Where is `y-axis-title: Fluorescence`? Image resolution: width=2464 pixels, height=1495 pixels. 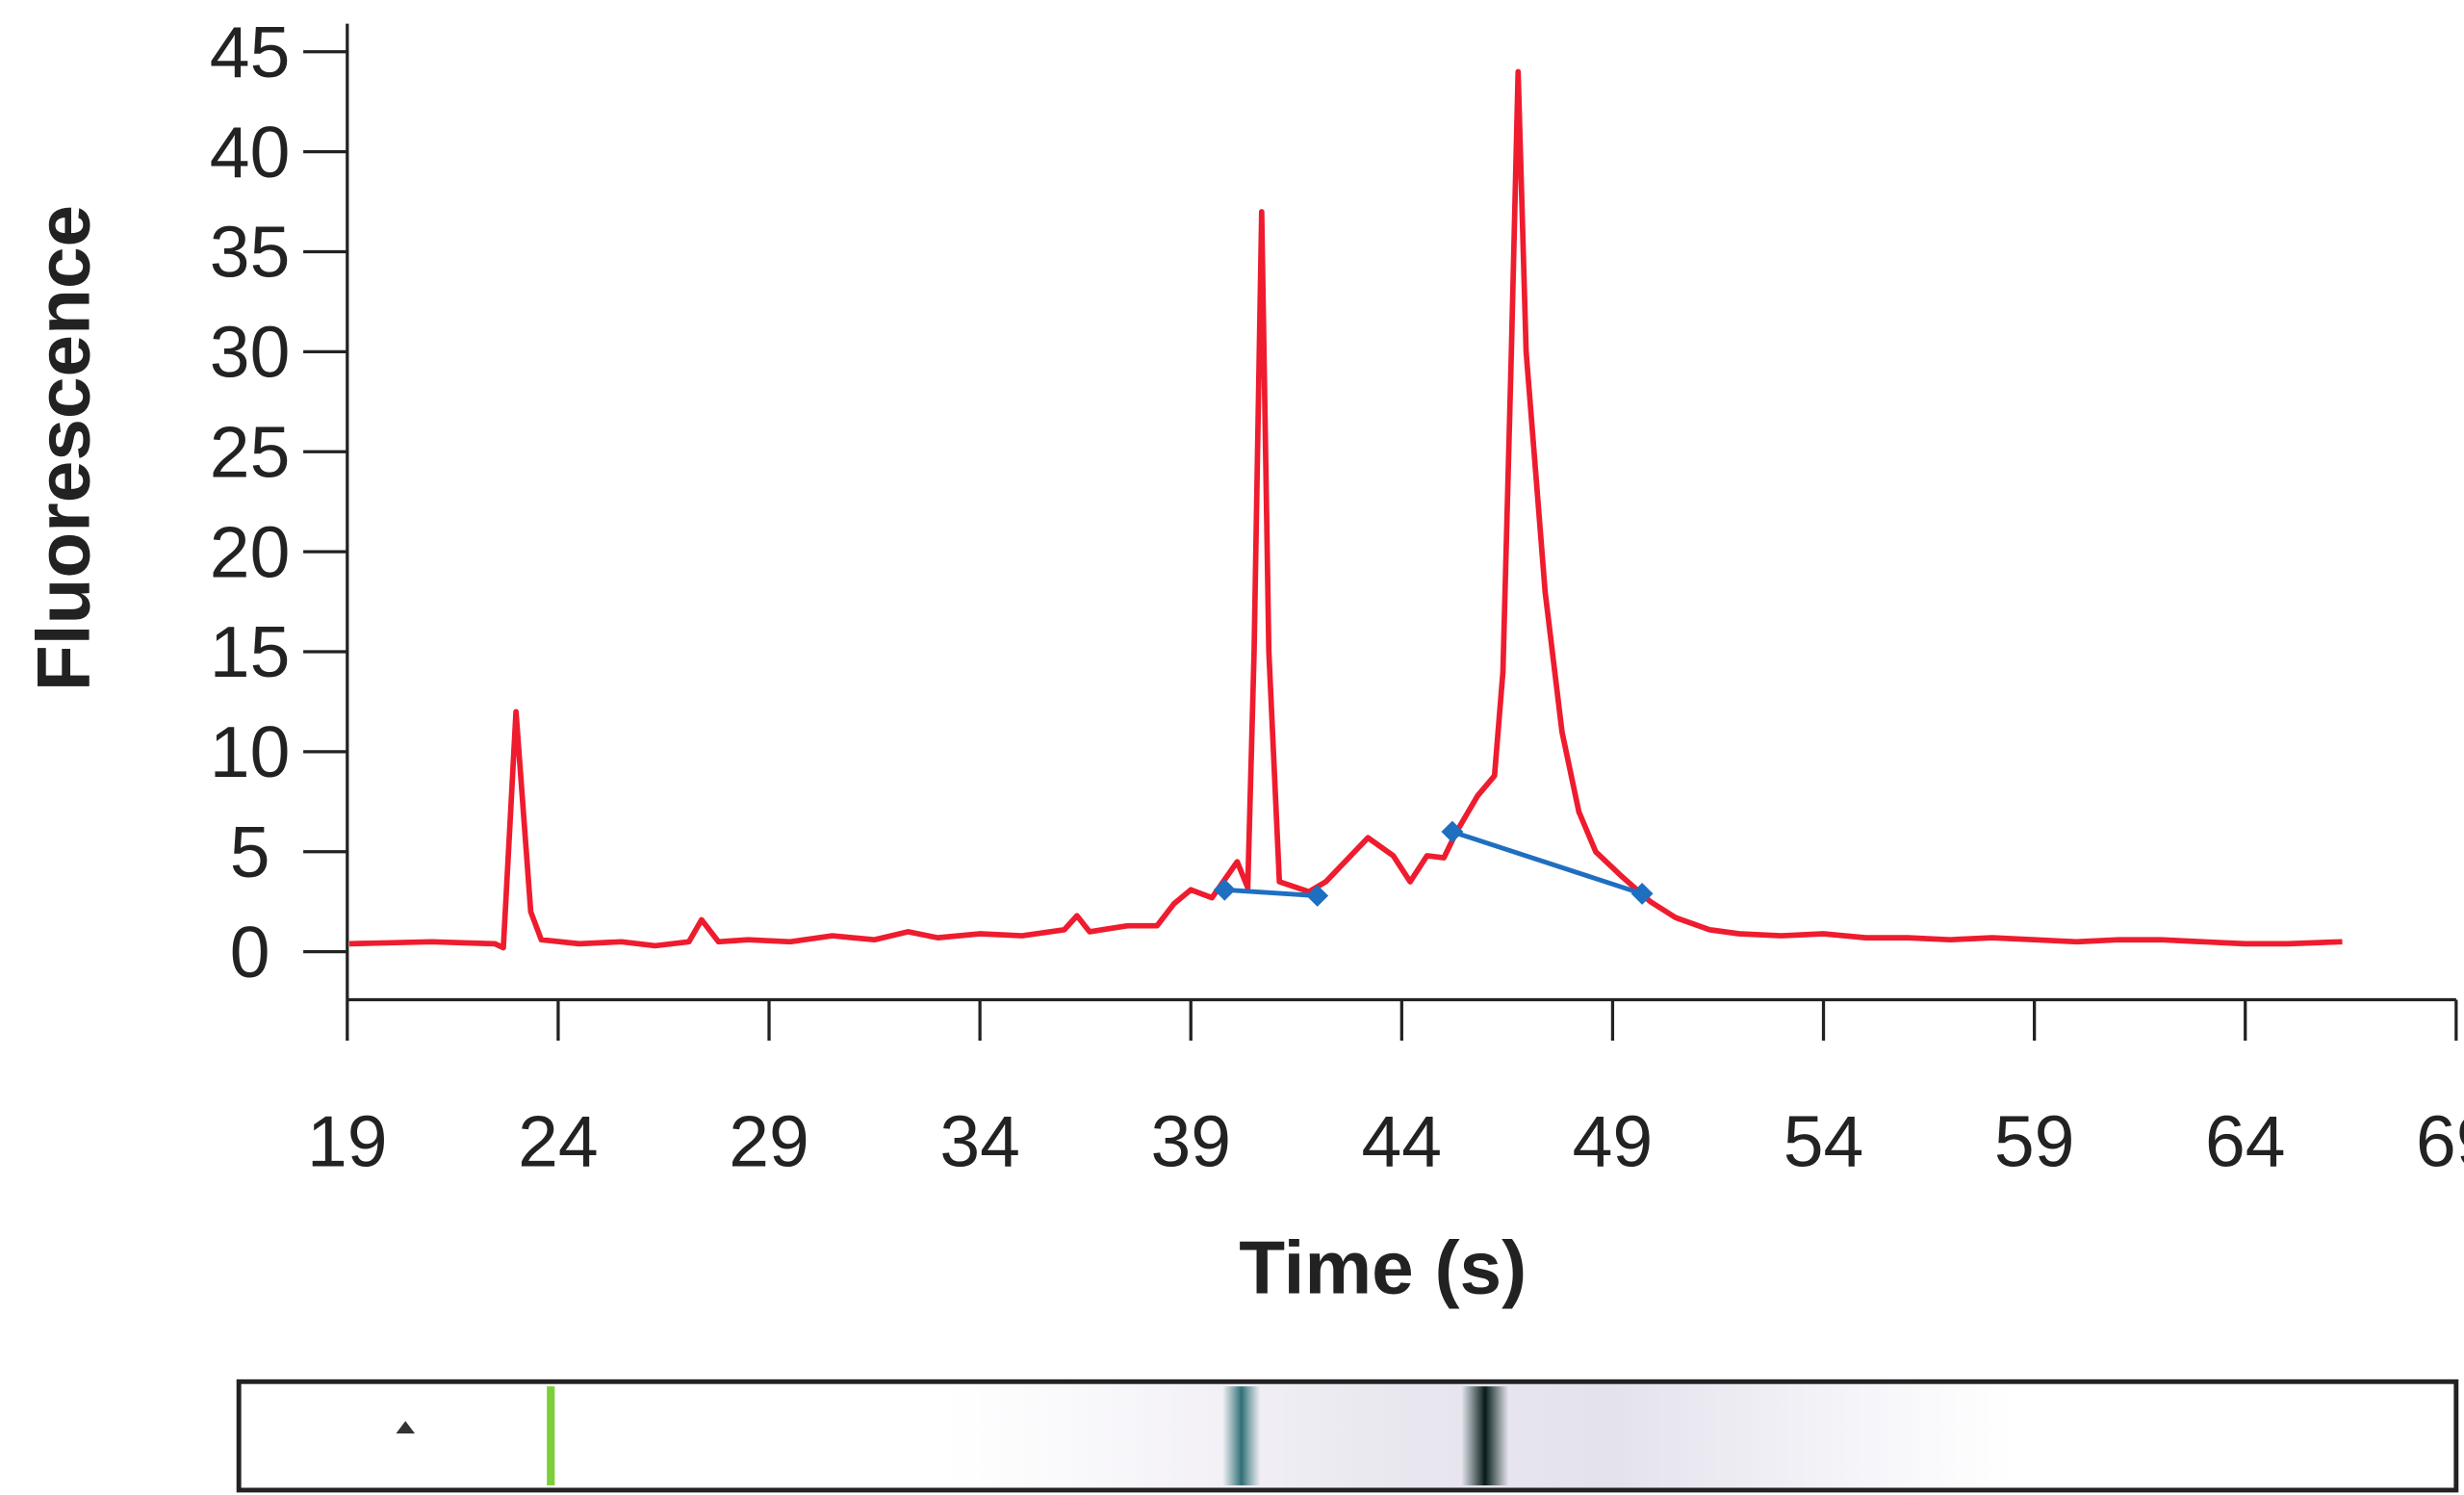
y-axis-title: Fluorescence is located at coordinates (63, 448).